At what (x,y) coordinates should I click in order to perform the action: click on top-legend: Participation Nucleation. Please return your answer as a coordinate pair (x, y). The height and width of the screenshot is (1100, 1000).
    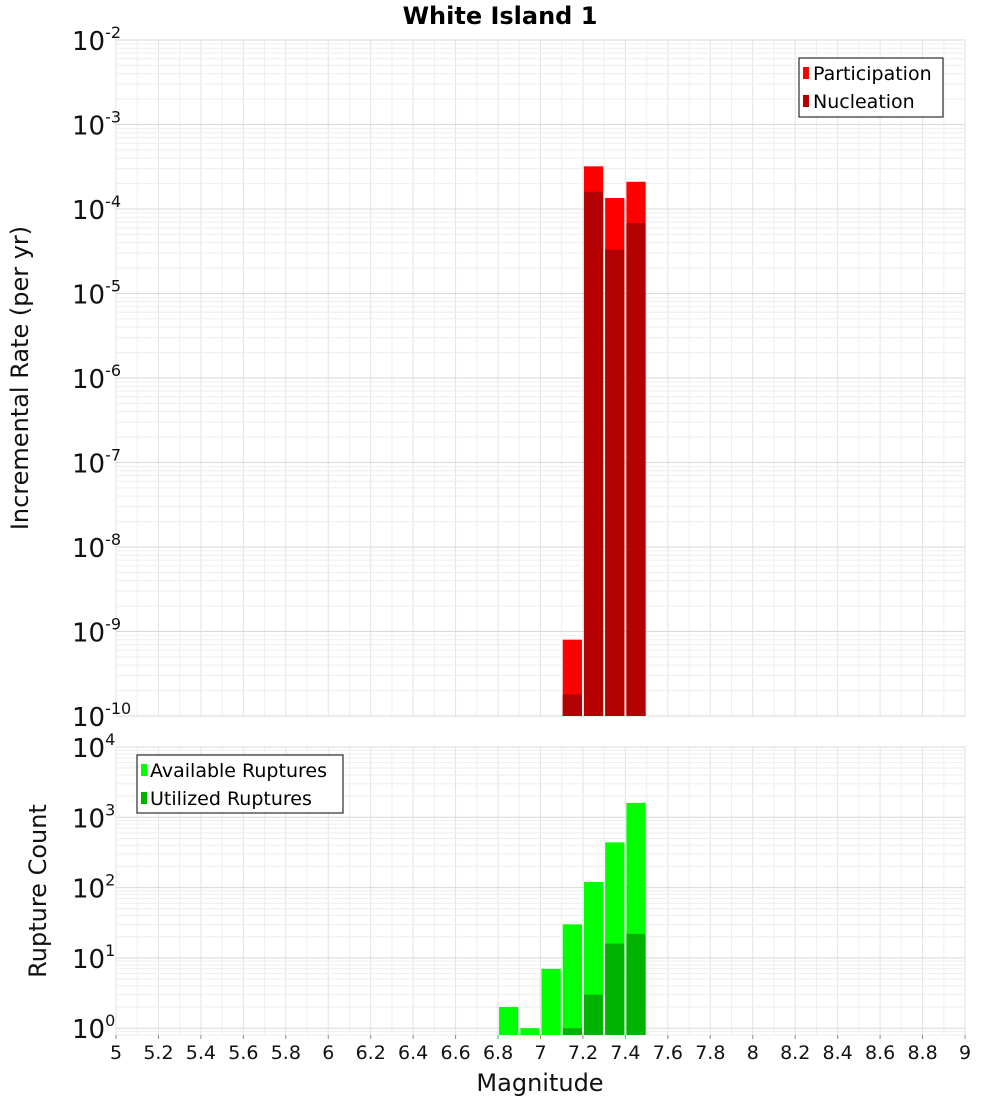
    Looking at the image, I should click on (871, 87).